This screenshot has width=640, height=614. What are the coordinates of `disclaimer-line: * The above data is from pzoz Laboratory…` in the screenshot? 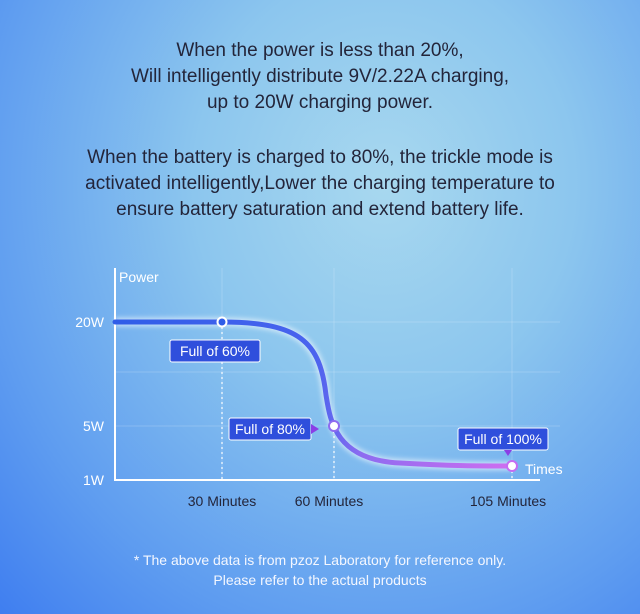 It's located at (320, 560).